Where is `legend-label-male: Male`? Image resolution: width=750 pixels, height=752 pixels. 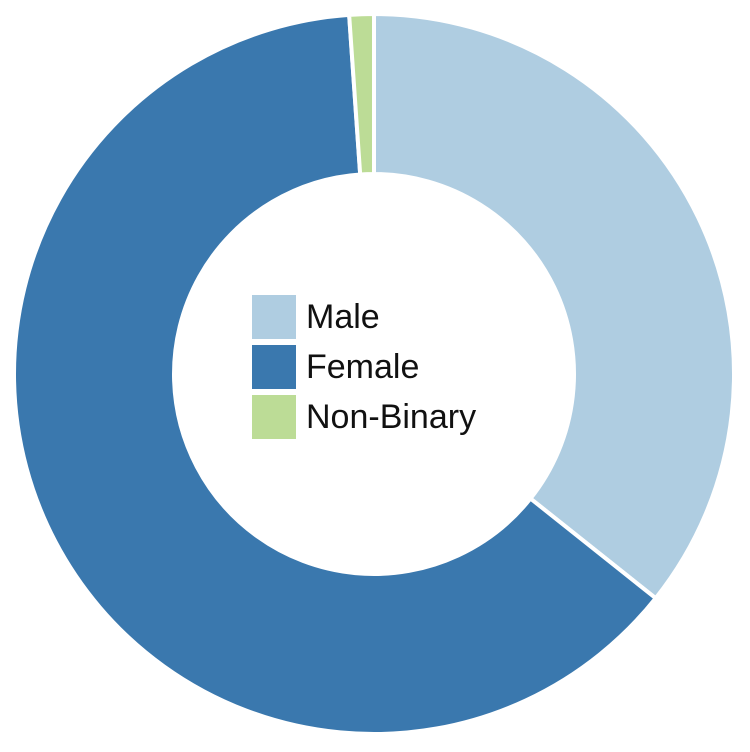 legend-label-male: Male is located at coordinates (343, 317).